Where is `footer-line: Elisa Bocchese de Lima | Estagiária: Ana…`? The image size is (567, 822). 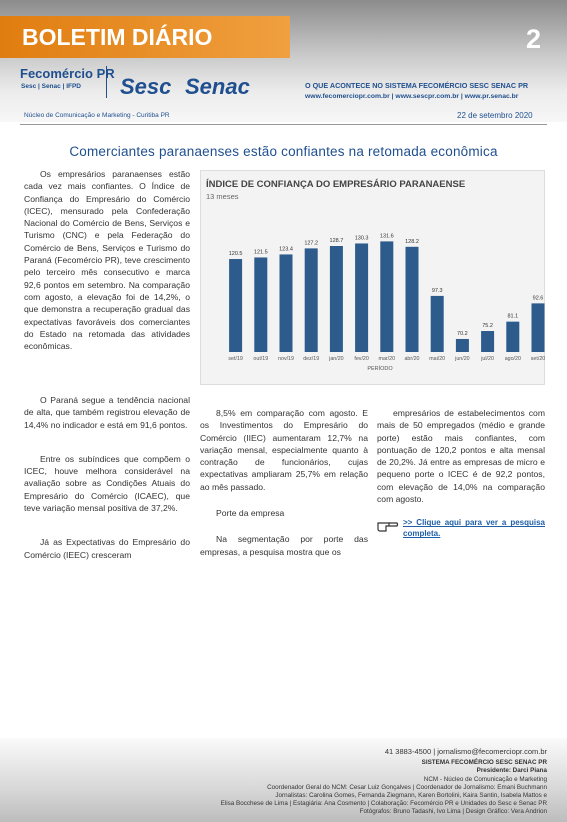
footer-line: Elisa Bocchese de Lima | Estagiária: Ana… is located at coordinates (383, 804).